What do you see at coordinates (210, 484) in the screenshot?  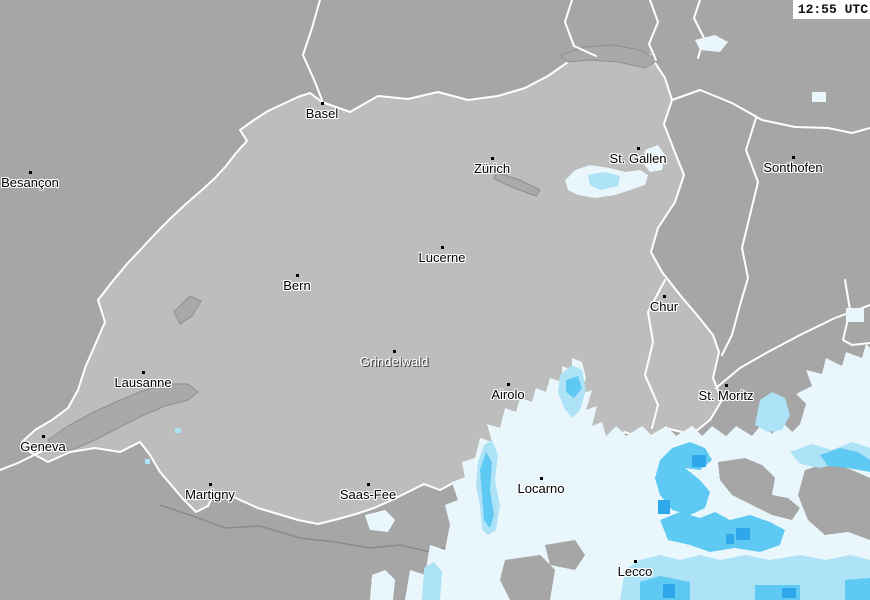 I see `city-marker-martigny` at bounding box center [210, 484].